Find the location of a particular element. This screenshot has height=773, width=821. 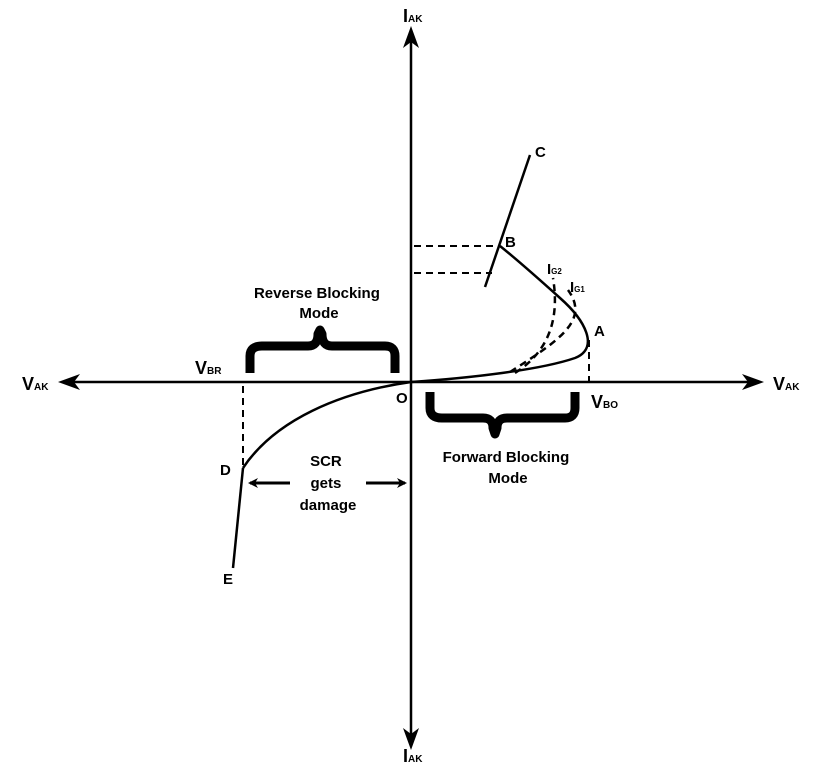

y-axis-top-arrowhead is located at coordinates (411, 37).